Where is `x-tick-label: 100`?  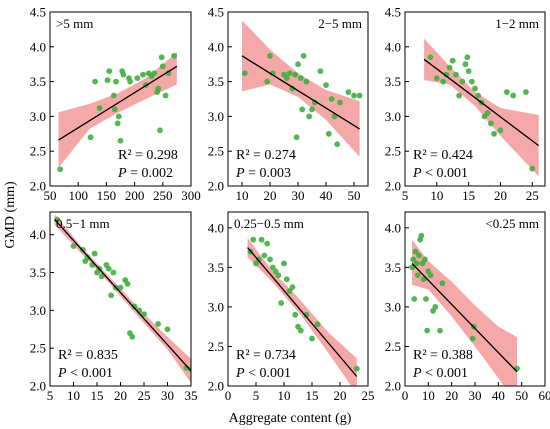 x-tick-label: 100 is located at coordinates (78, 195).